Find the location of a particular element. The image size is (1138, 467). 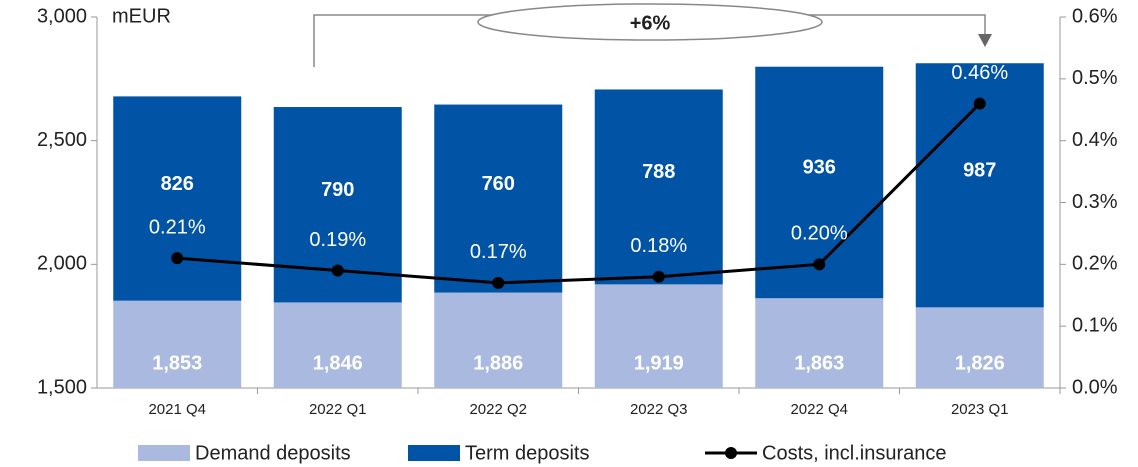

bar-value-label: 826 is located at coordinates (177, 184).